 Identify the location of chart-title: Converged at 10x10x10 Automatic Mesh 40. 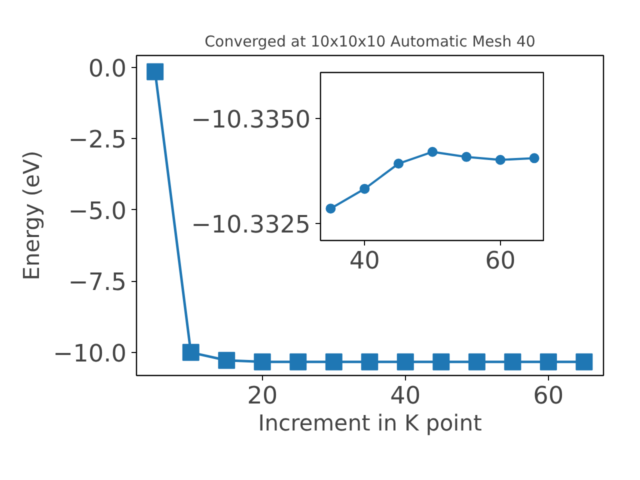
(370, 41).